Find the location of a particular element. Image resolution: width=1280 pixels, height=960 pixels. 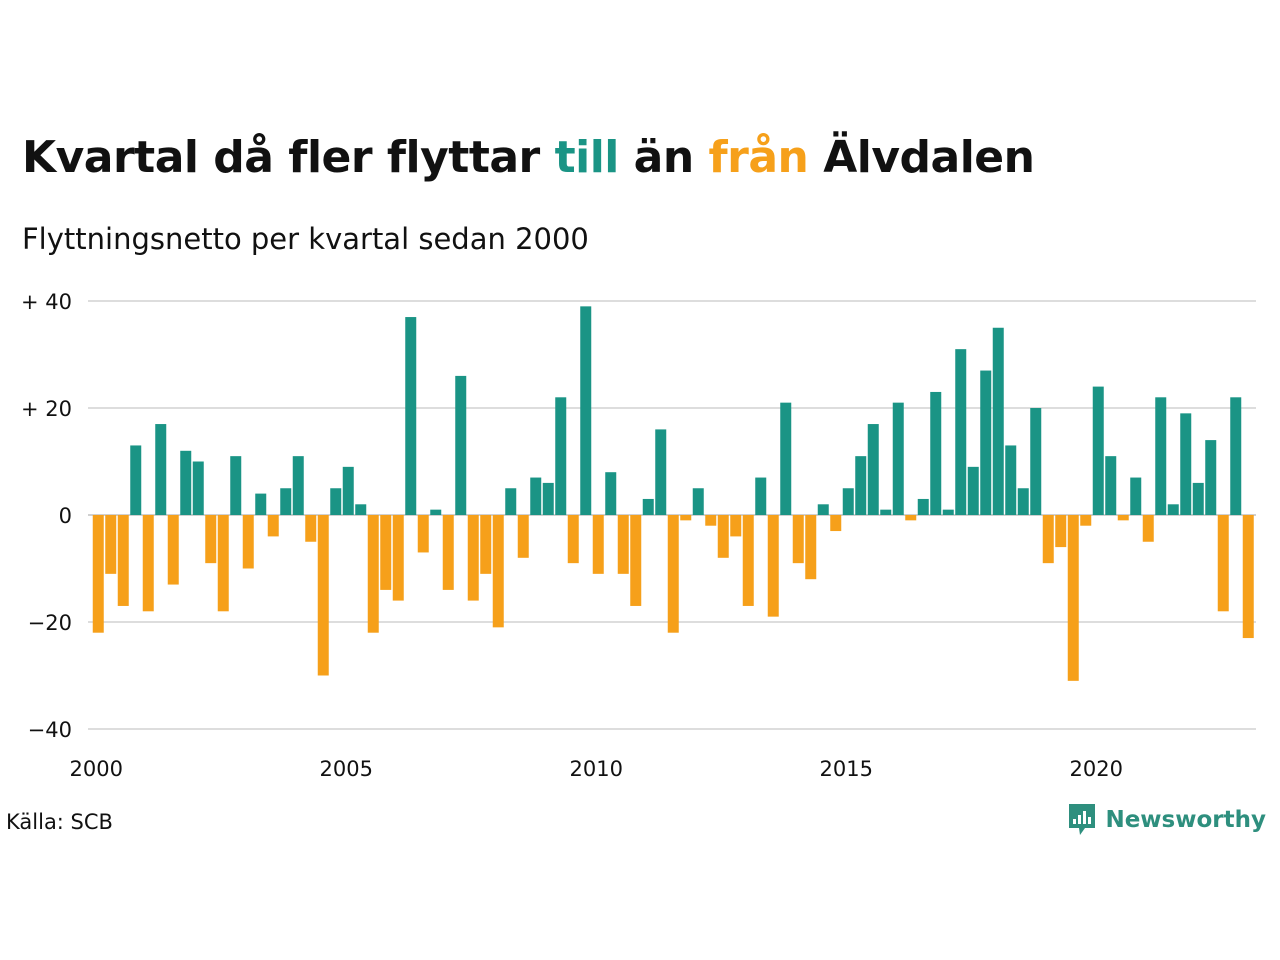

title-highlight-in: till is located at coordinates (587, 157).